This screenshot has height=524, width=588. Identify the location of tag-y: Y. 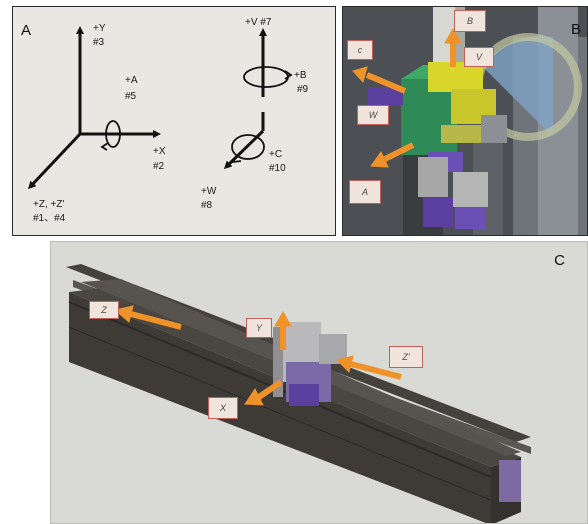
(259, 328).